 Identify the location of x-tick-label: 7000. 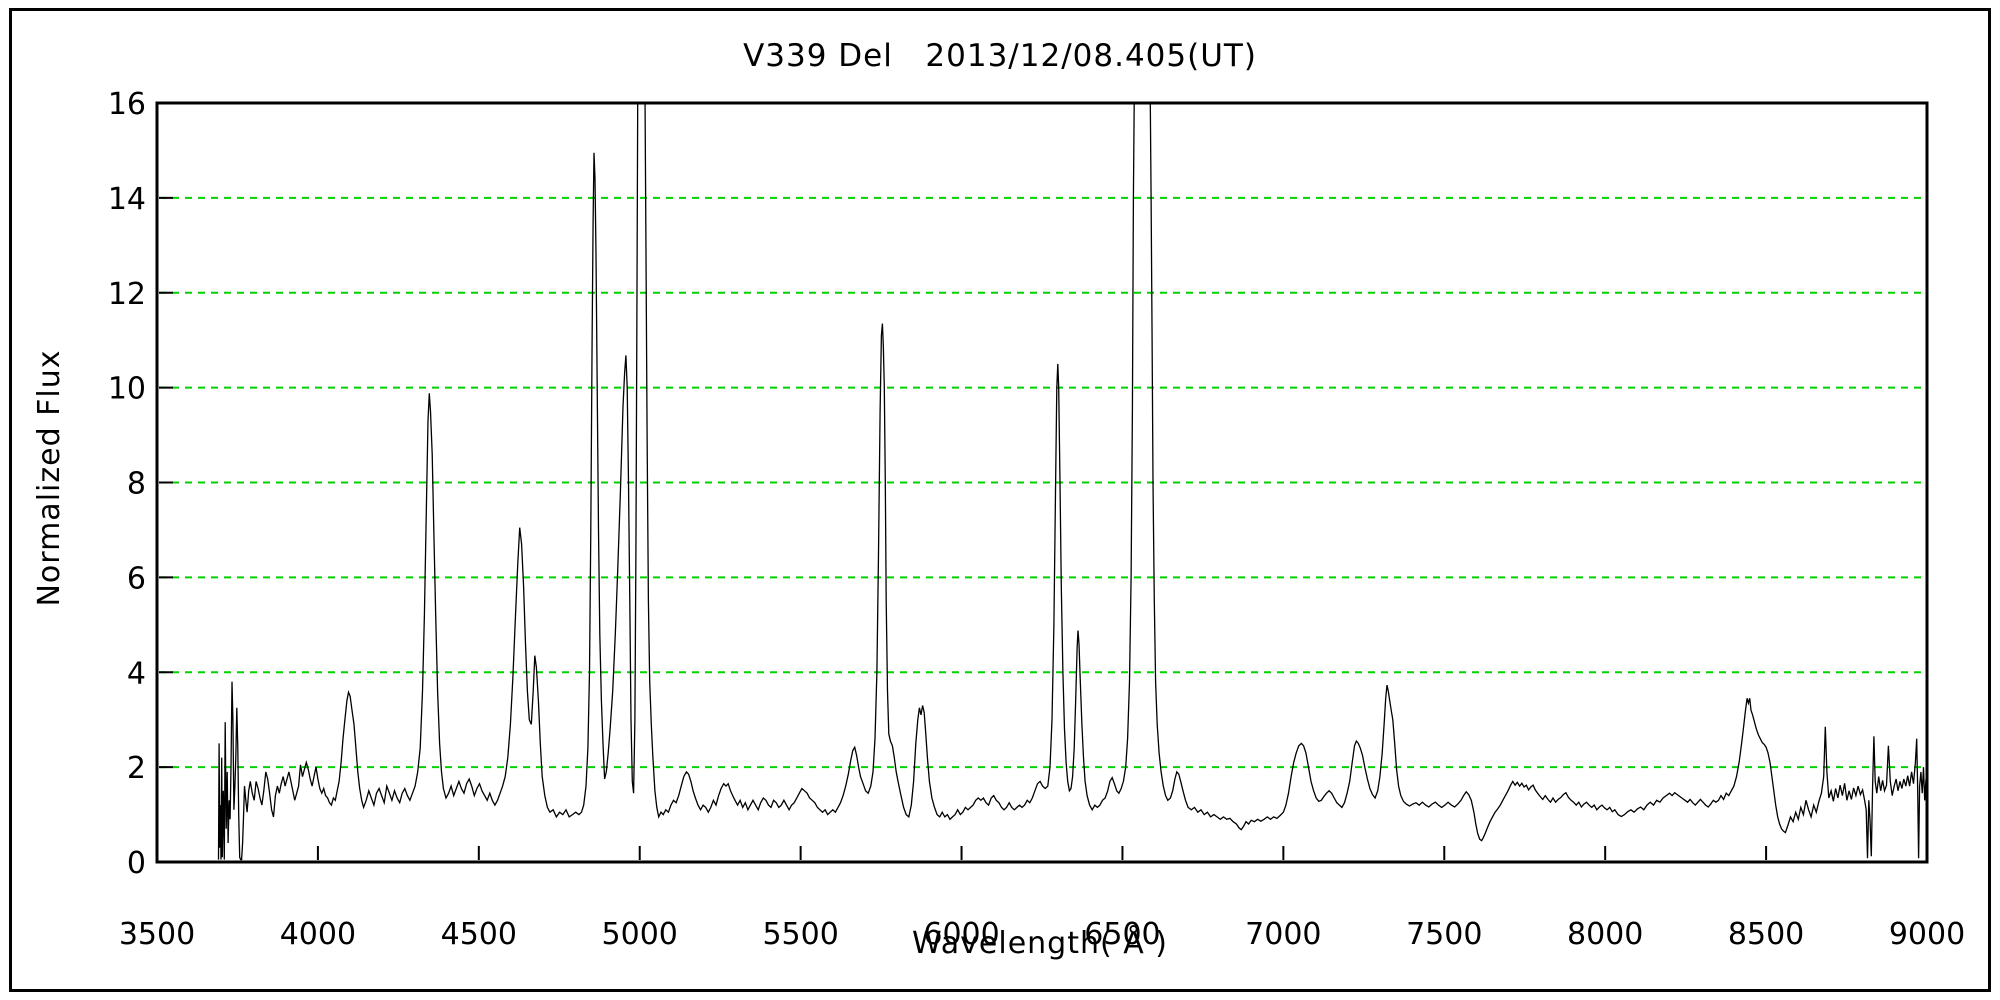
(1283, 934).